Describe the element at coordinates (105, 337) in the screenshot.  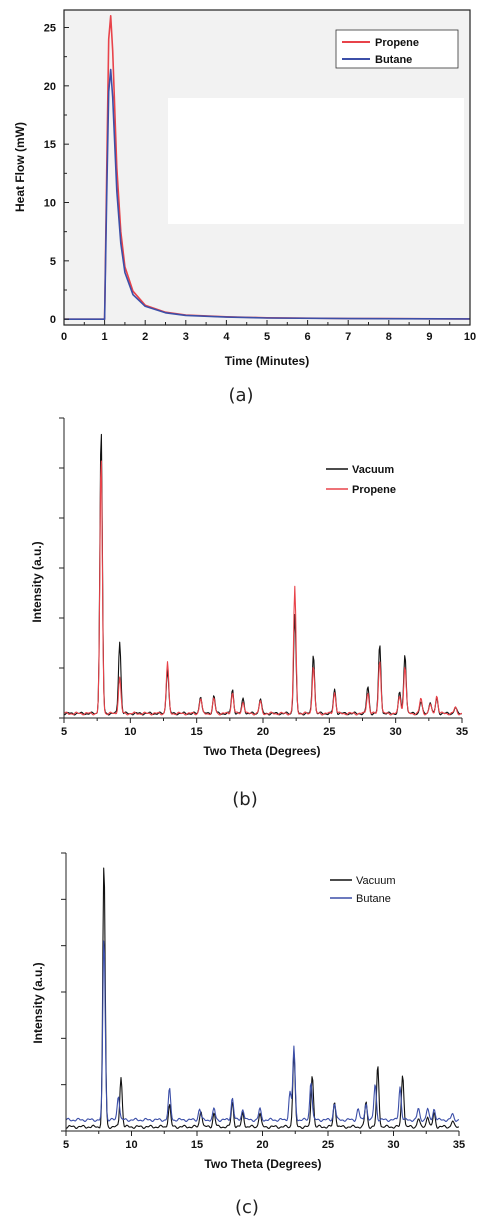
I see `x-tick-label: 1` at that location.